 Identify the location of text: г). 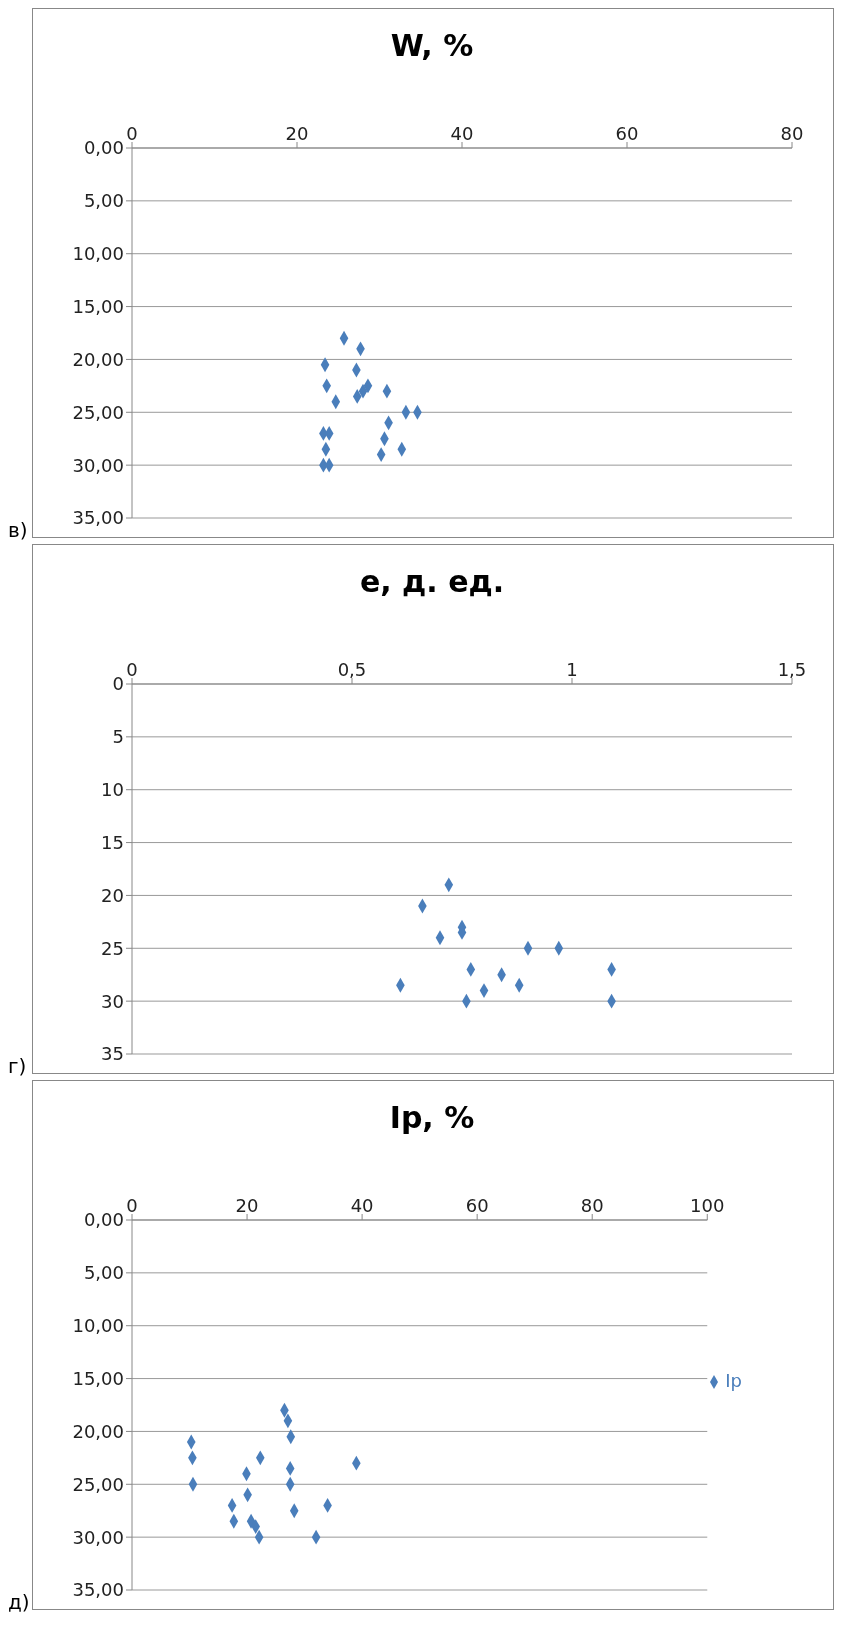
(17, 1066).